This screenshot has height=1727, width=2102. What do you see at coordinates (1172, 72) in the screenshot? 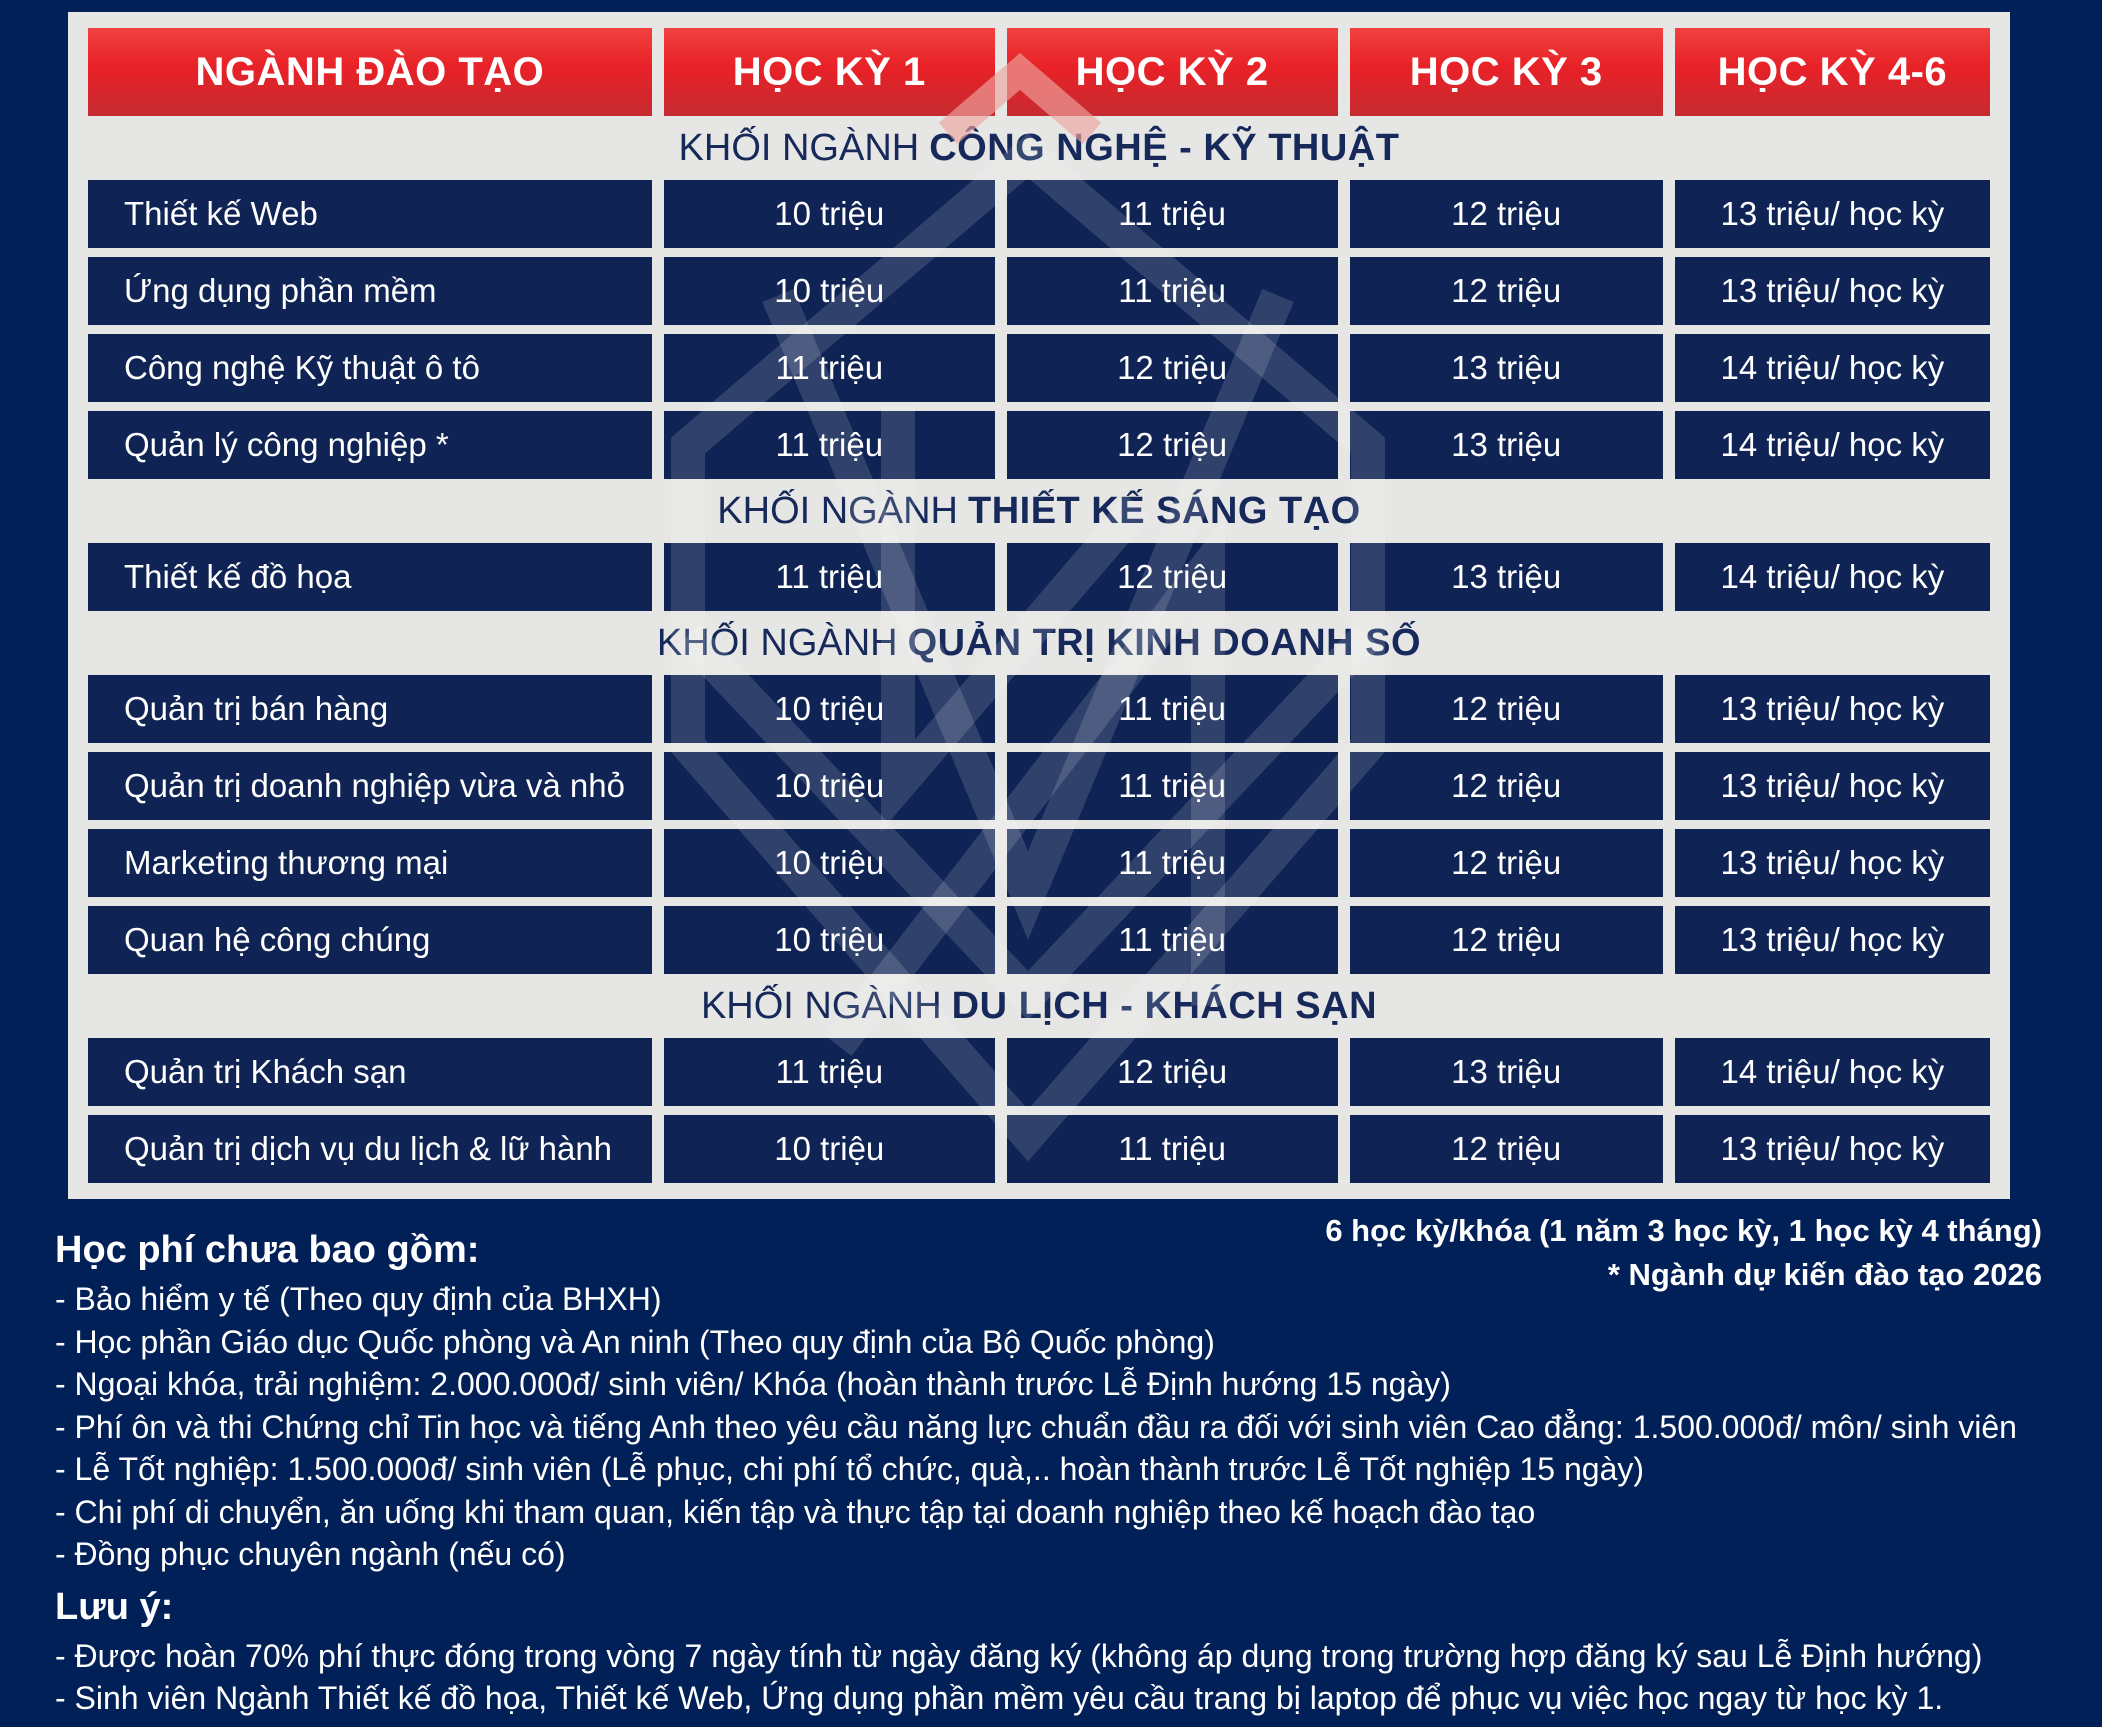
I see `column-header-sem2: HỌC KỲ 2` at bounding box center [1172, 72].